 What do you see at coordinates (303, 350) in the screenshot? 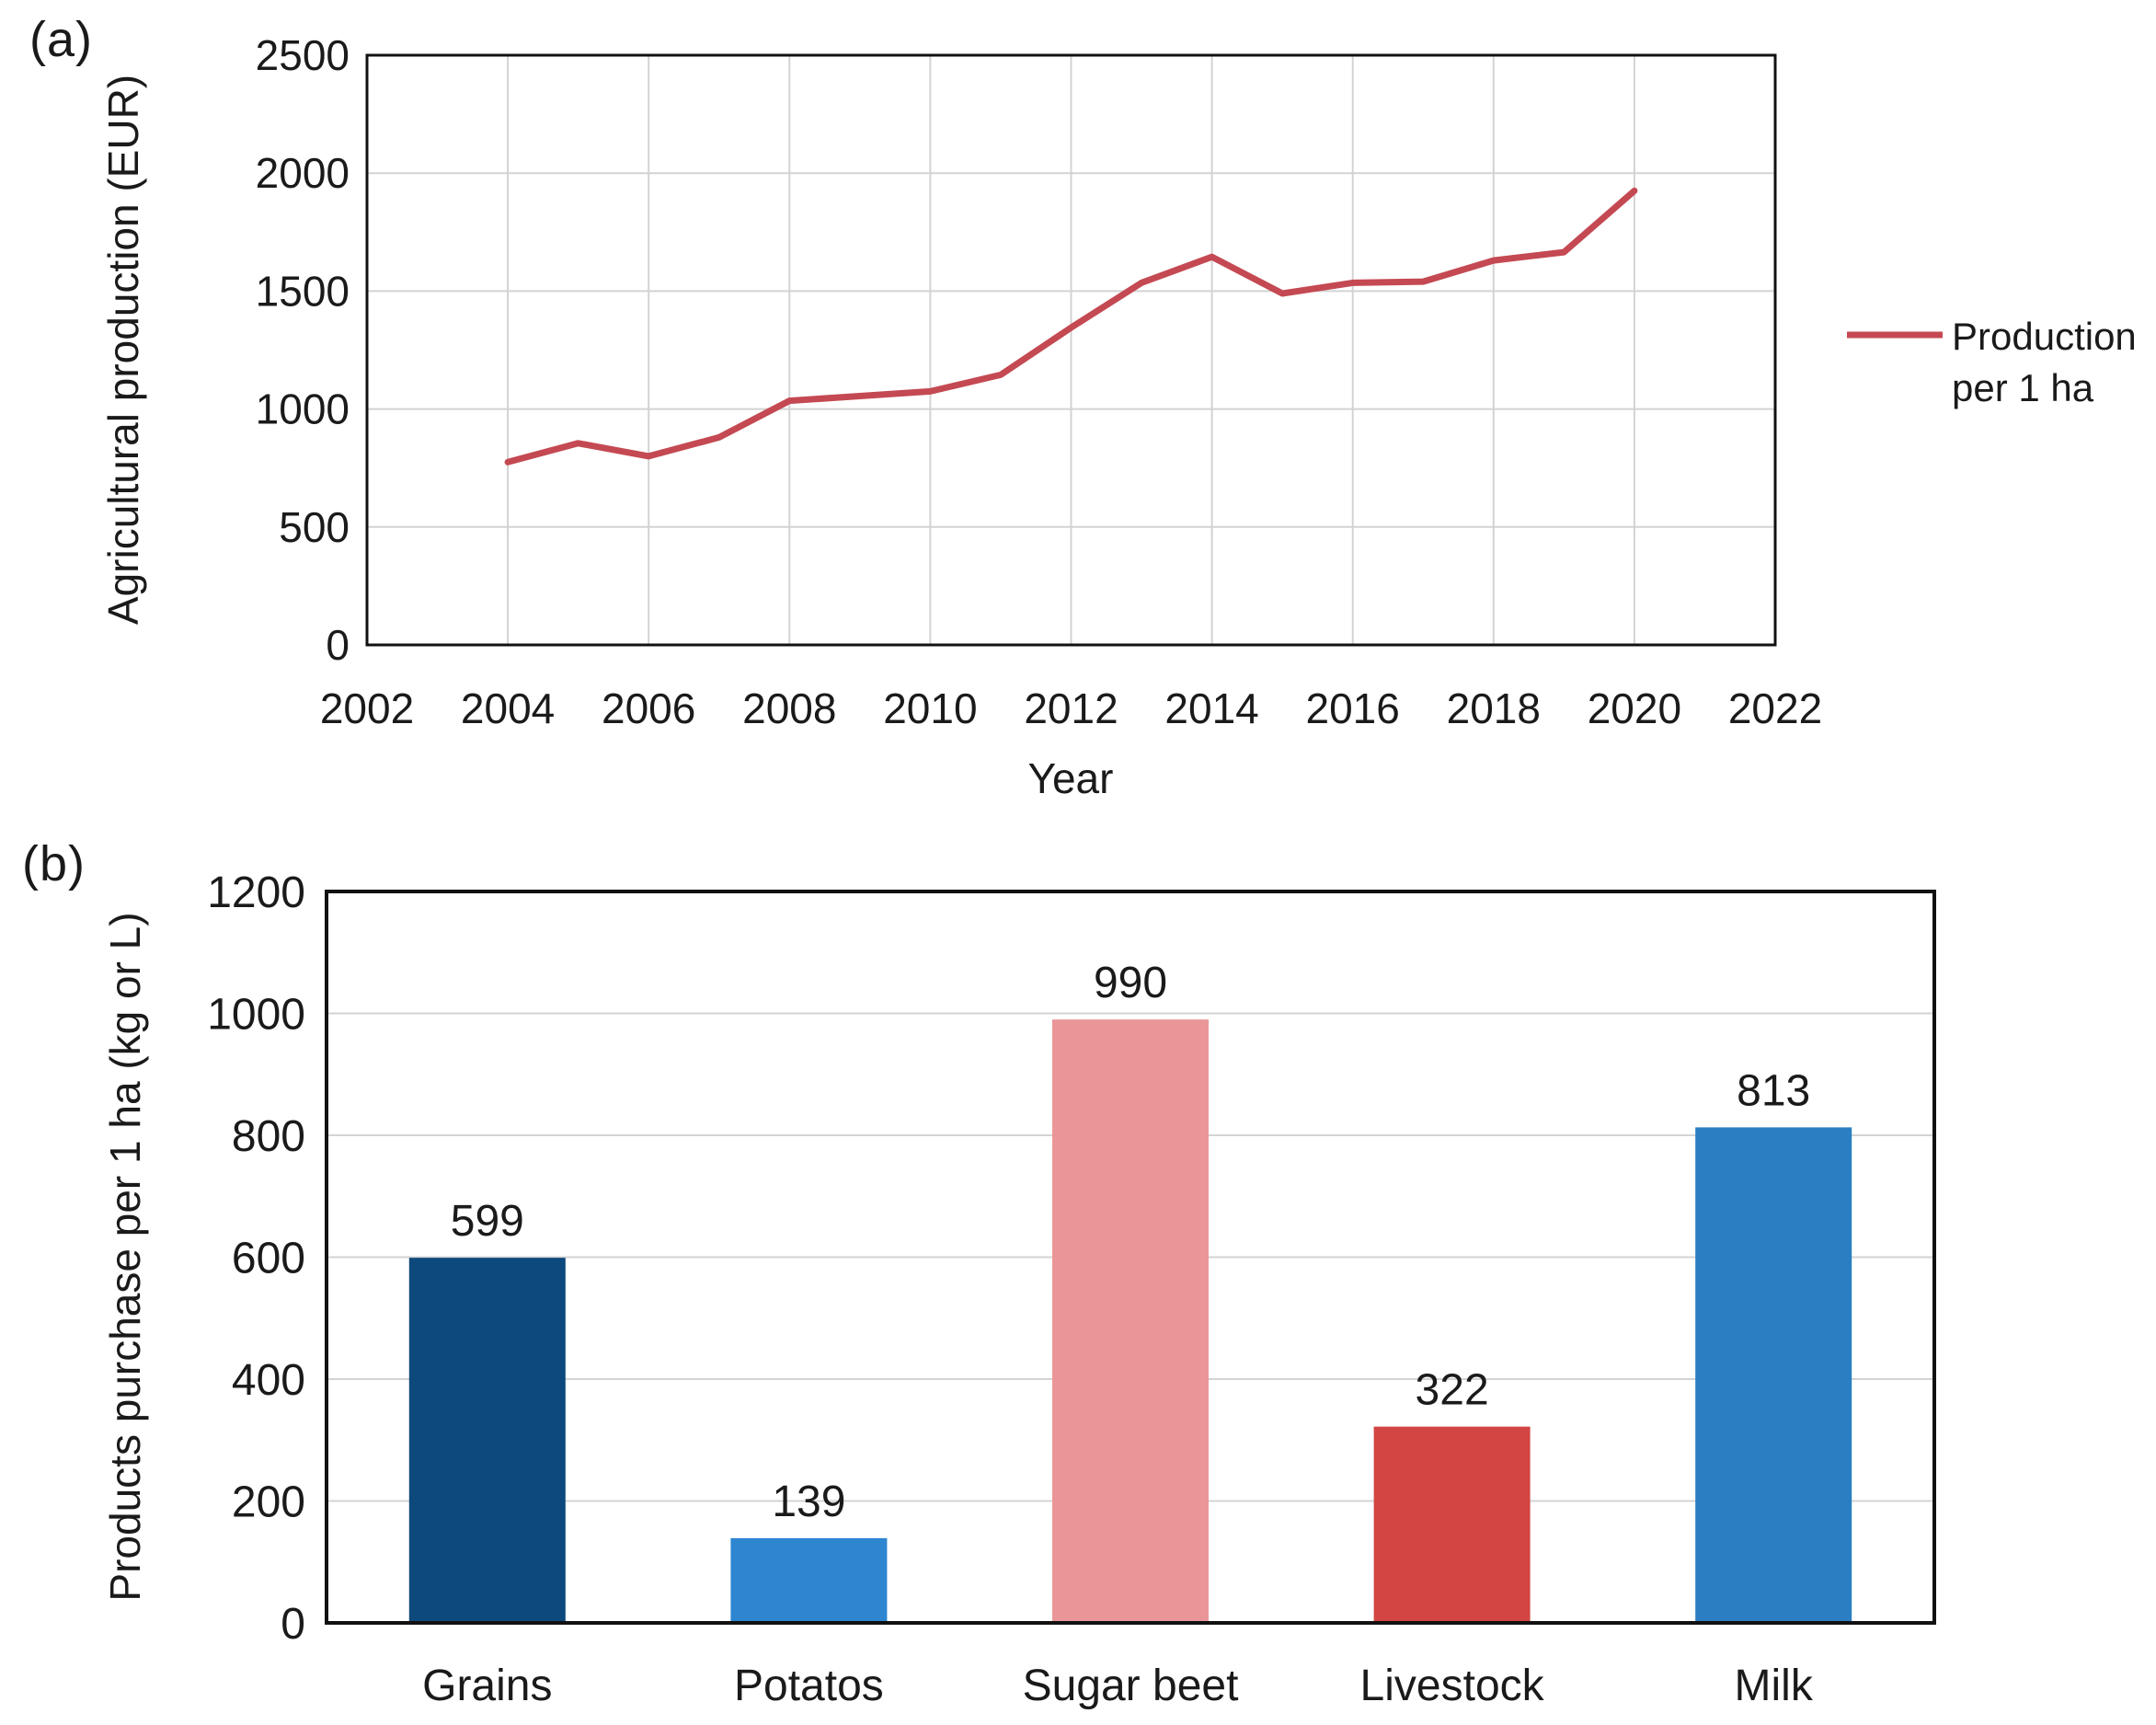
I see `line-chart-y-tick-labels: 0 500 1000 1500 2000 2500` at bounding box center [303, 350].